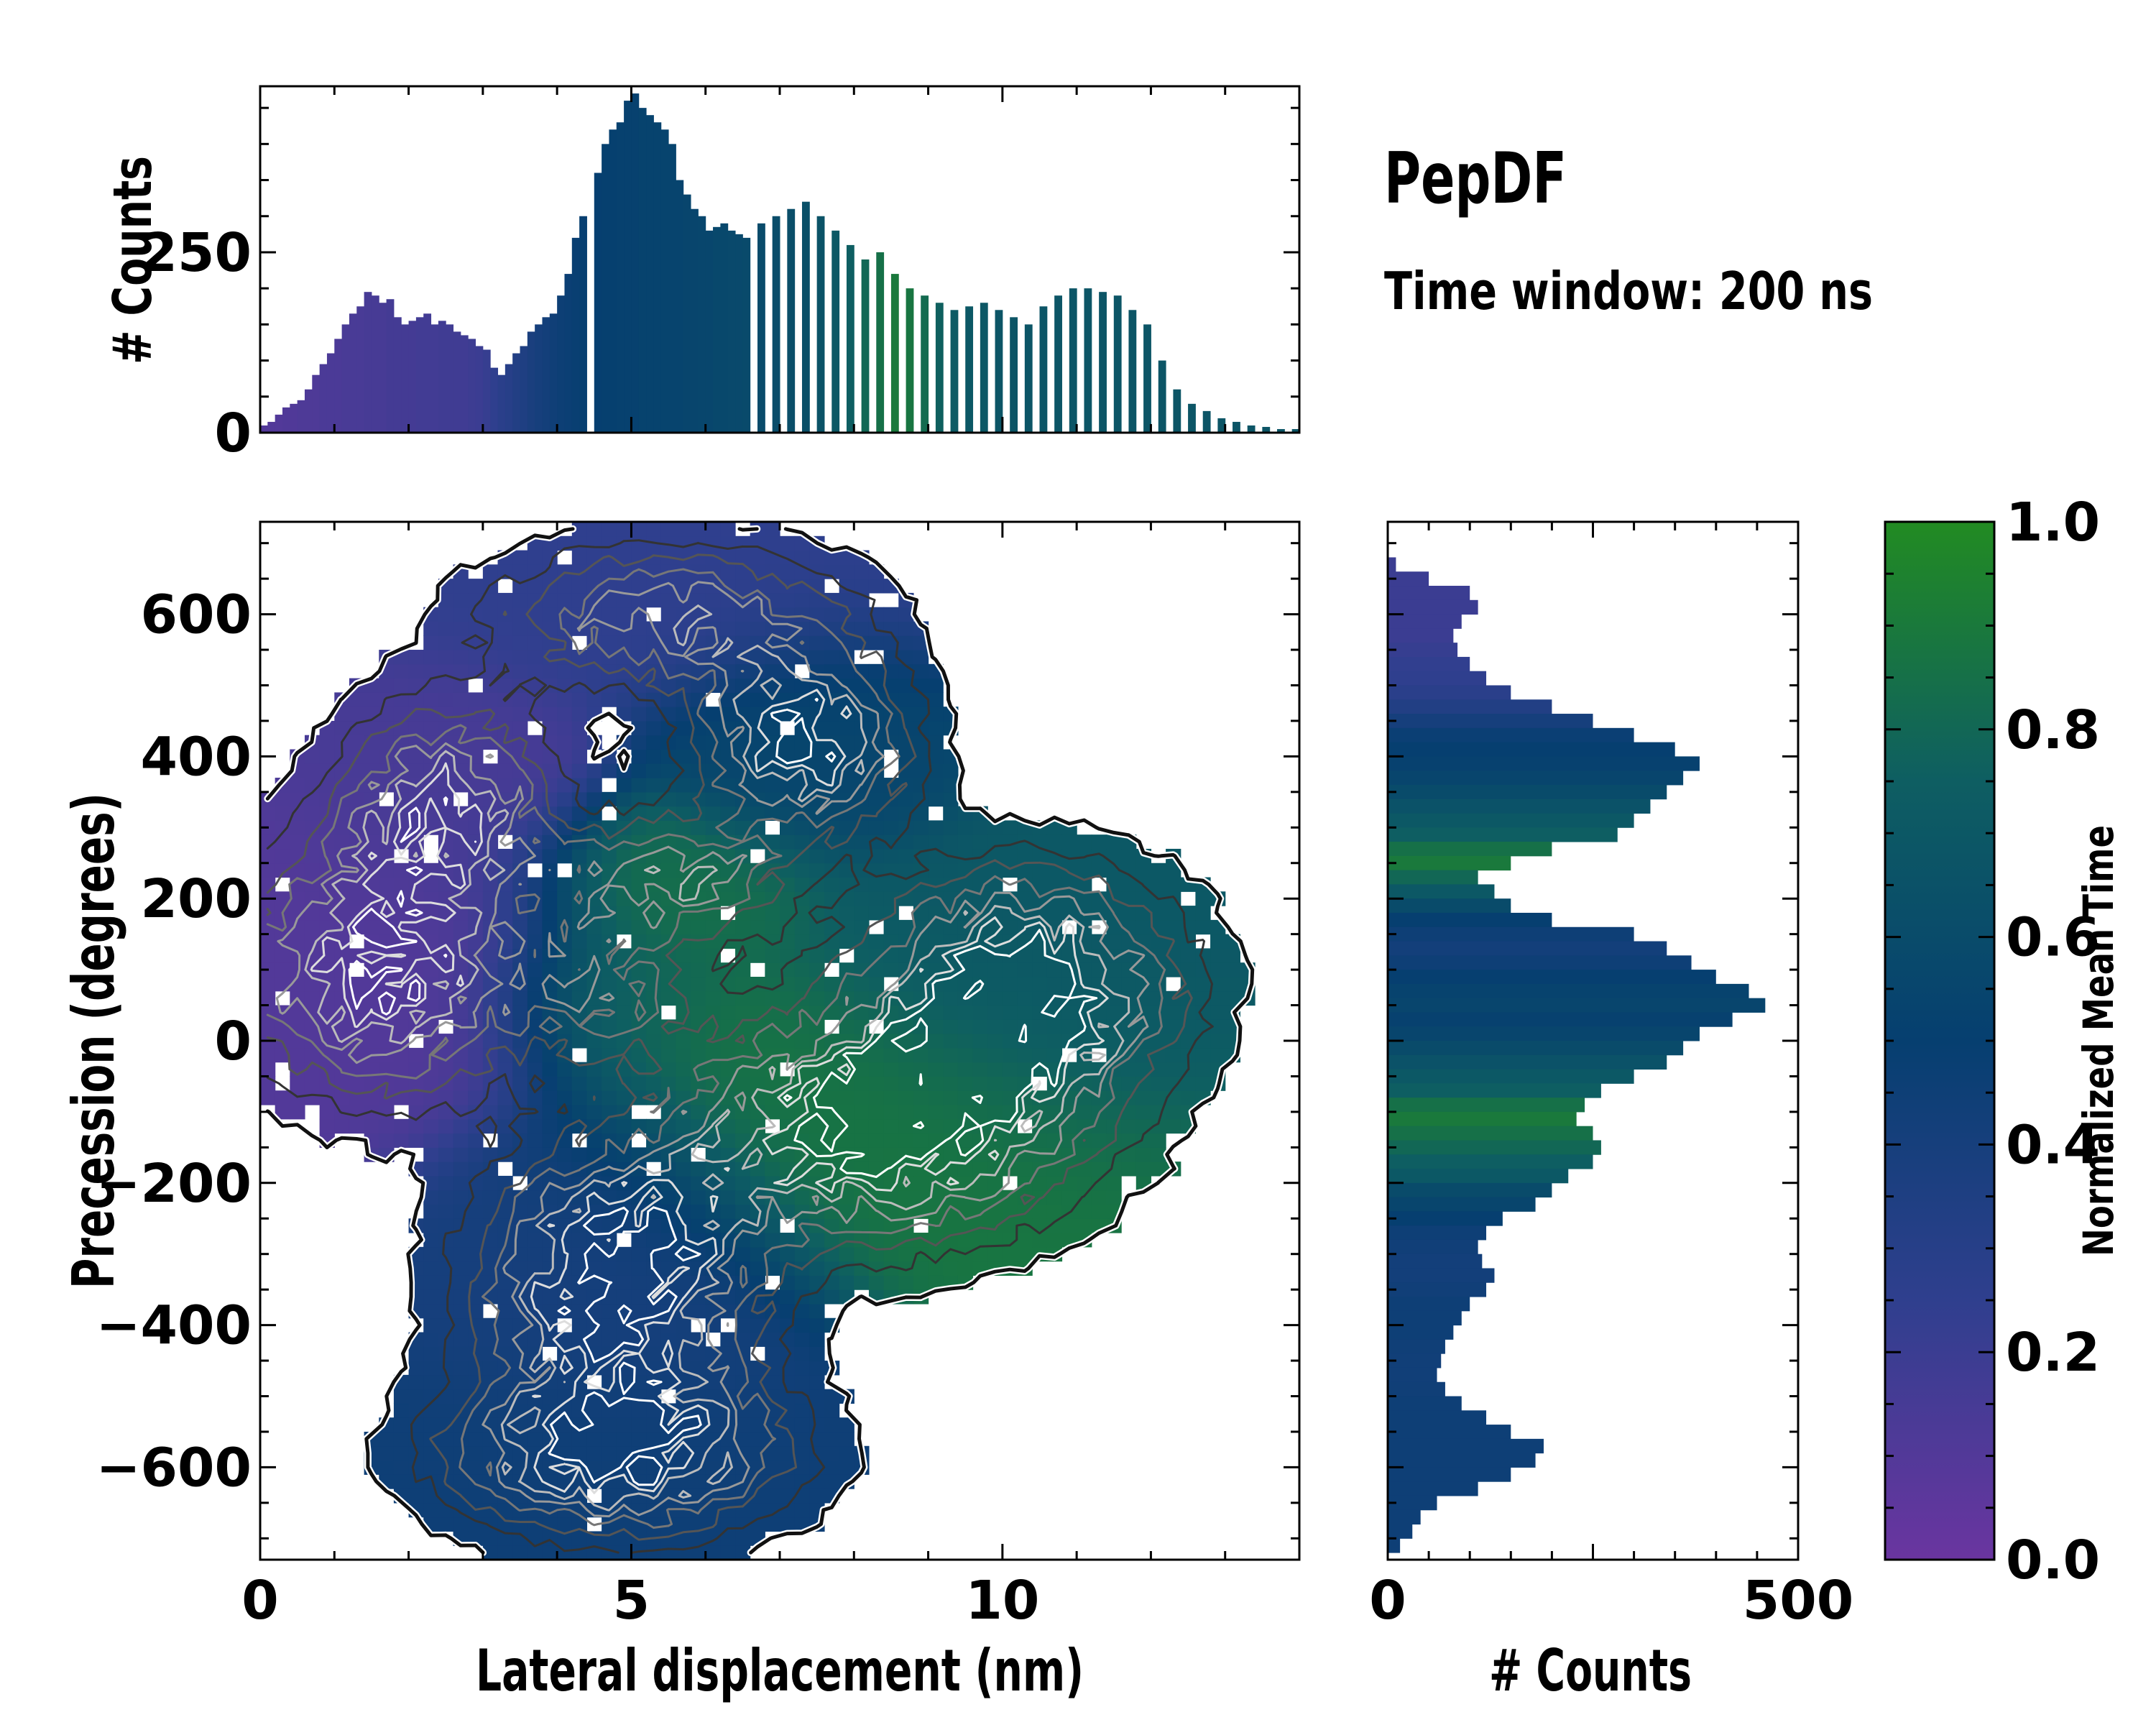 The height and width of the screenshot is (1725, 2156). Describe the element at coordinates (234, 1041) in the screenshot. I see `main-density-ytick-label: 0` at that location.